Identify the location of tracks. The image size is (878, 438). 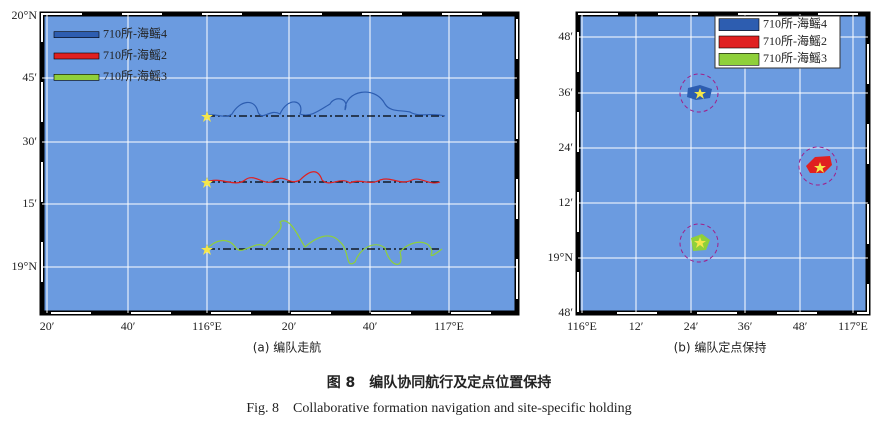
(323, 178).